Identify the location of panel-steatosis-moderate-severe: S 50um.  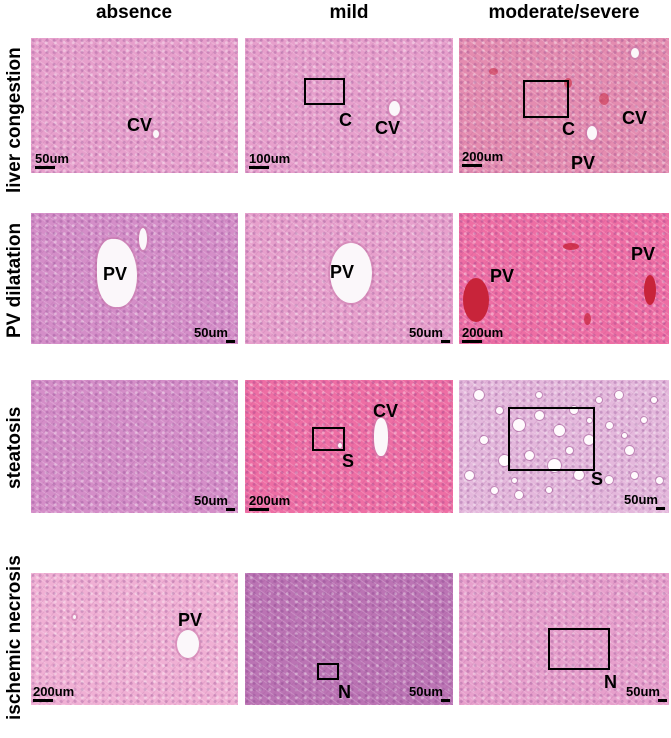
(564, 446).